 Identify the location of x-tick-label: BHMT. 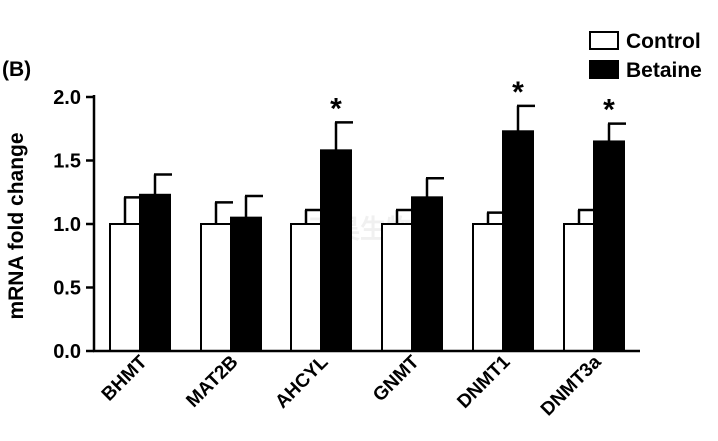
(125, 378).